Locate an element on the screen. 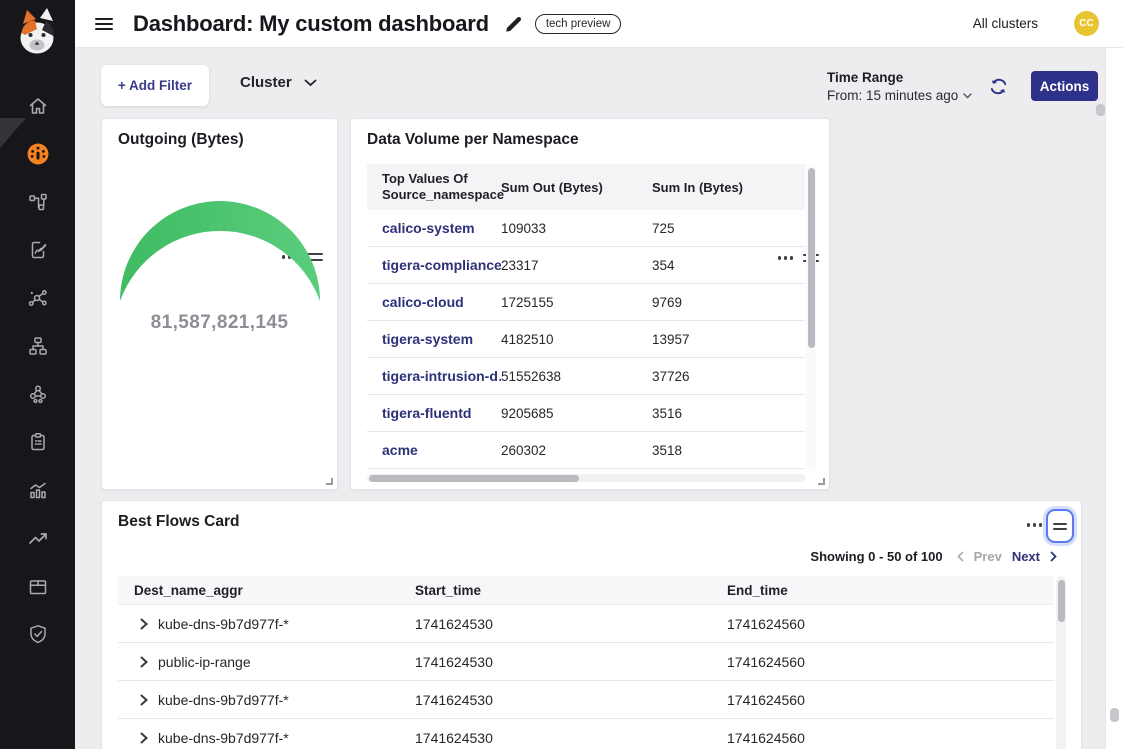 This screenshot has height=749, width=1123. gauge-value: 81,587,821,145 is located at coordinates (219, 322).